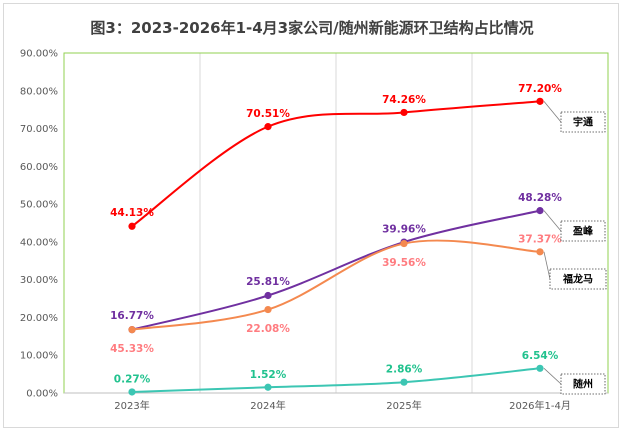 This screenshot has height=431, width=622. Describe the element at coordinates (540, 405) in the screenshot. I see `x-tick-label: 2026年1-4月` at that location.